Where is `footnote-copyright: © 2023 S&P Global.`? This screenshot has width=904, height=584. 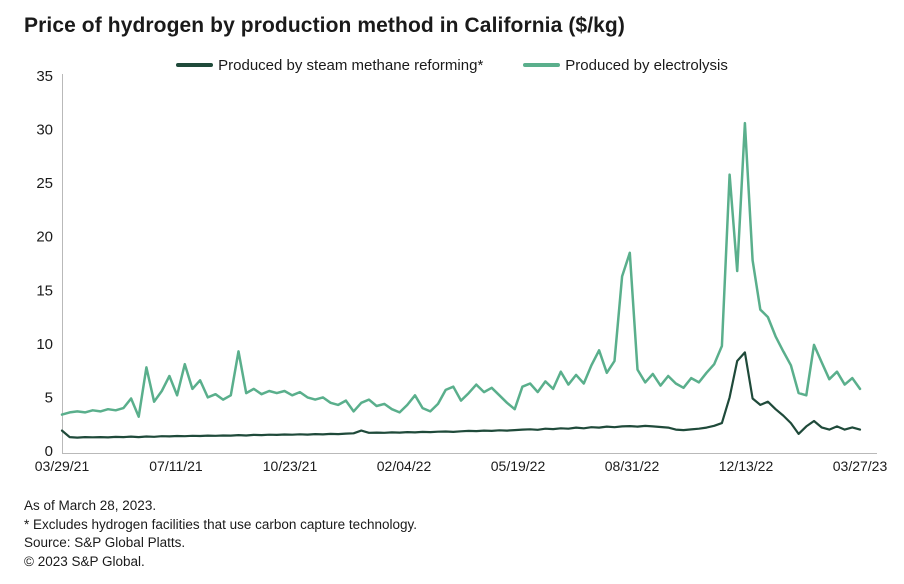 footnote-copyright: © 2023 S&P Global. is located at coordinates (84, 561).